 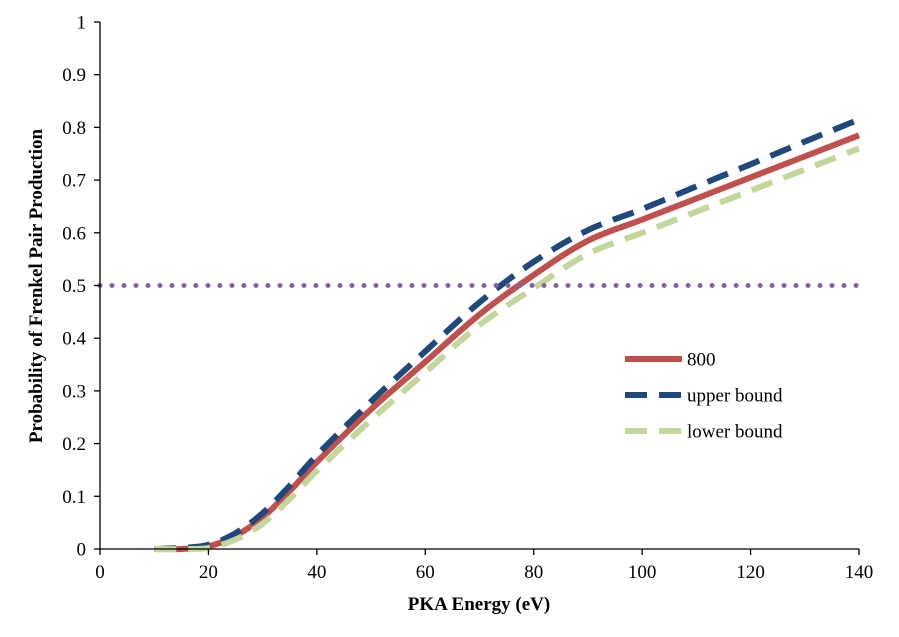 What do you see at coordinates (74, 339) in the screenshot?
I see `y-tick-label: 0.4` at bounding box center [74, 339].